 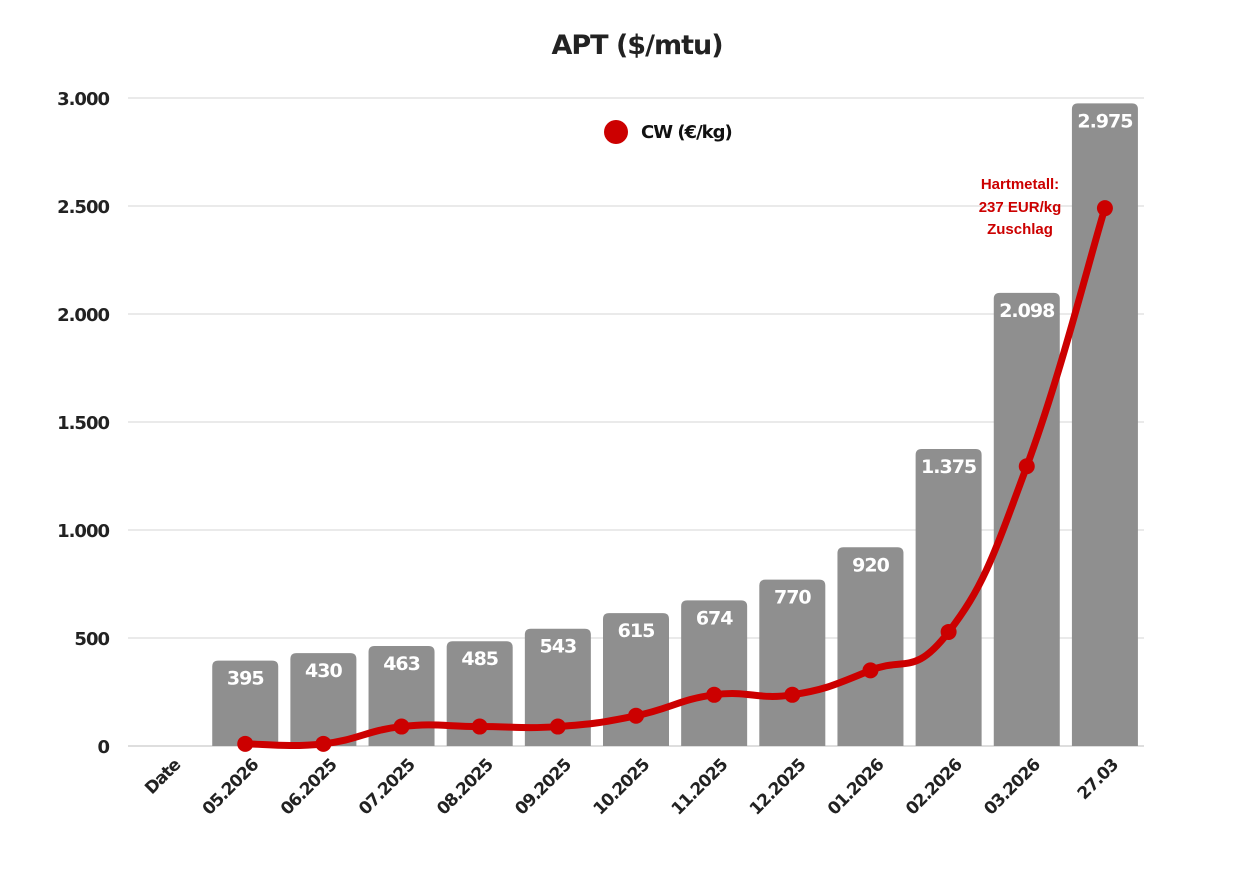 I want to click on x-tick-label: 12.2025, so click(x=778, y=787).